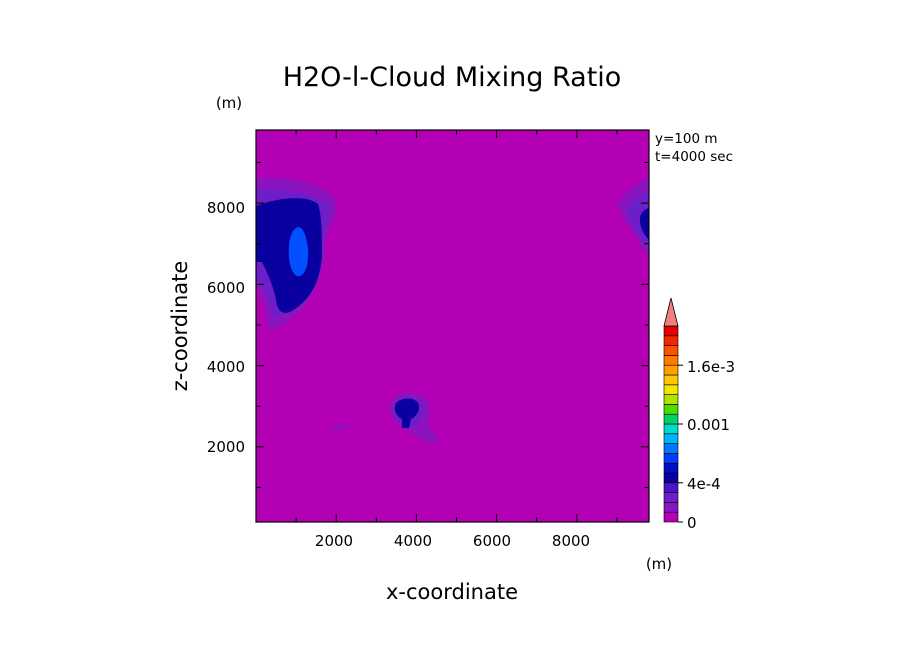 The height and width of the screenshot is (654, 904). What do you see at coordinates (180, 326) in the screenshot?
I see `y-axis-label: z-coordinate` at bounding box center [180, 326].